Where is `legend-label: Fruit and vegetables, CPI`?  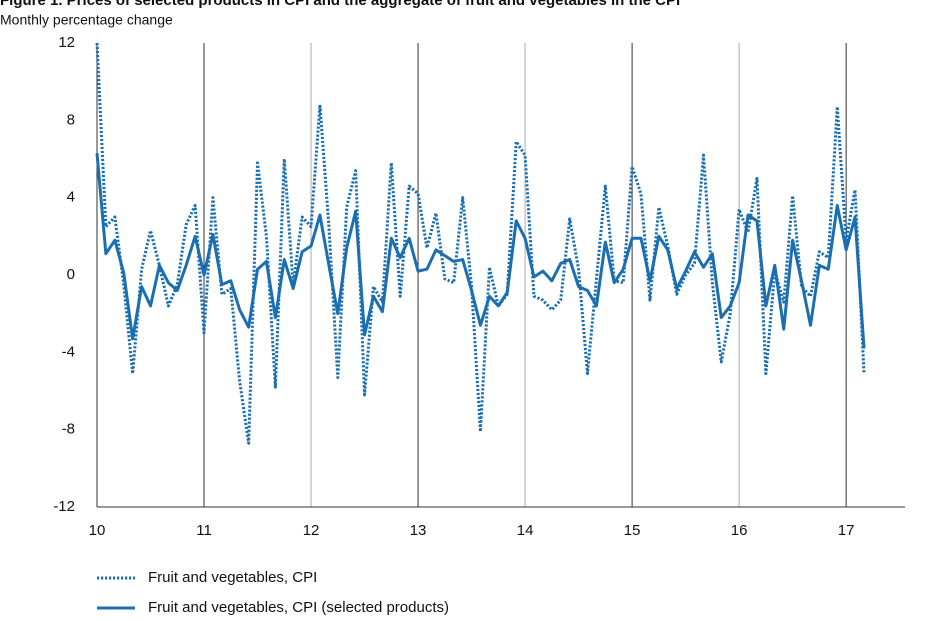 legend-label: Fruit and vegetables, CPI is located at coordinates (232, 577).